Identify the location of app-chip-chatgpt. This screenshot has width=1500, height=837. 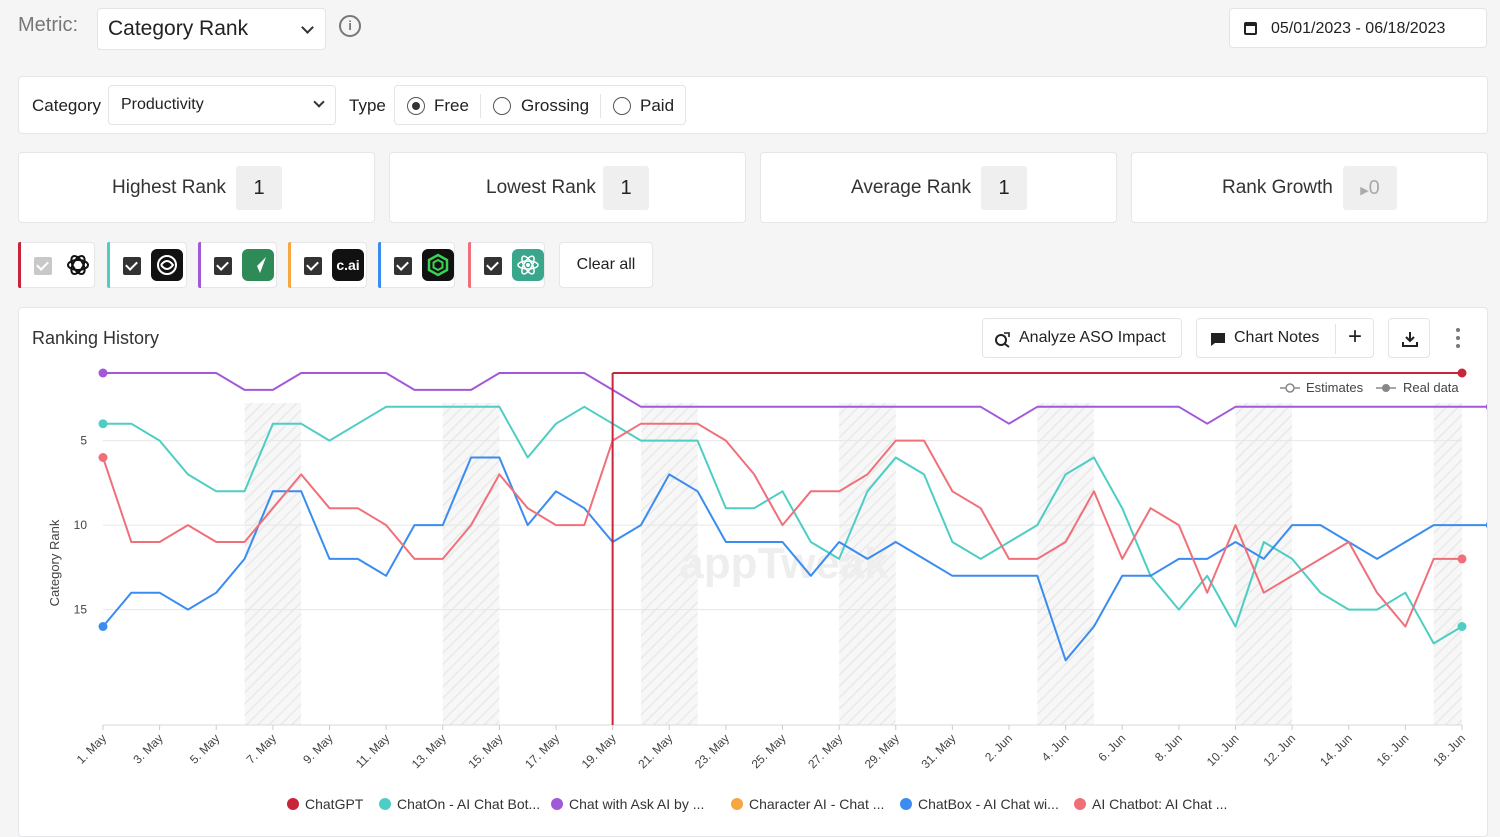
(56, 265).